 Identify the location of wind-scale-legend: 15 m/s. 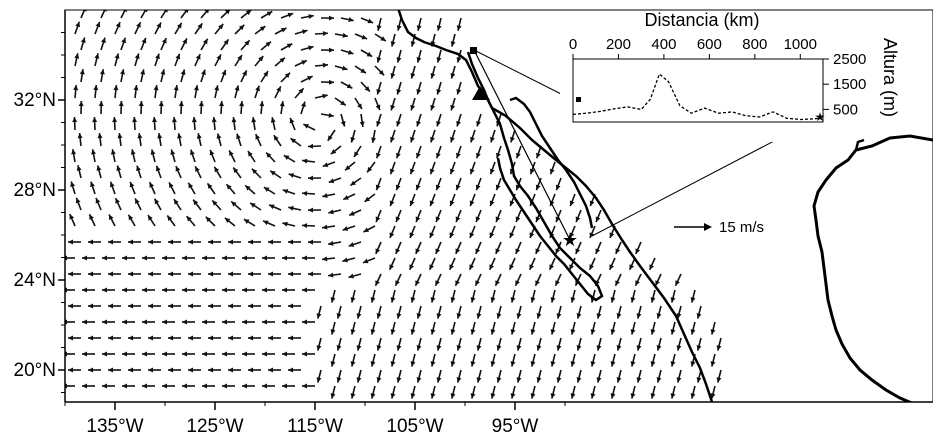
(719, 227).